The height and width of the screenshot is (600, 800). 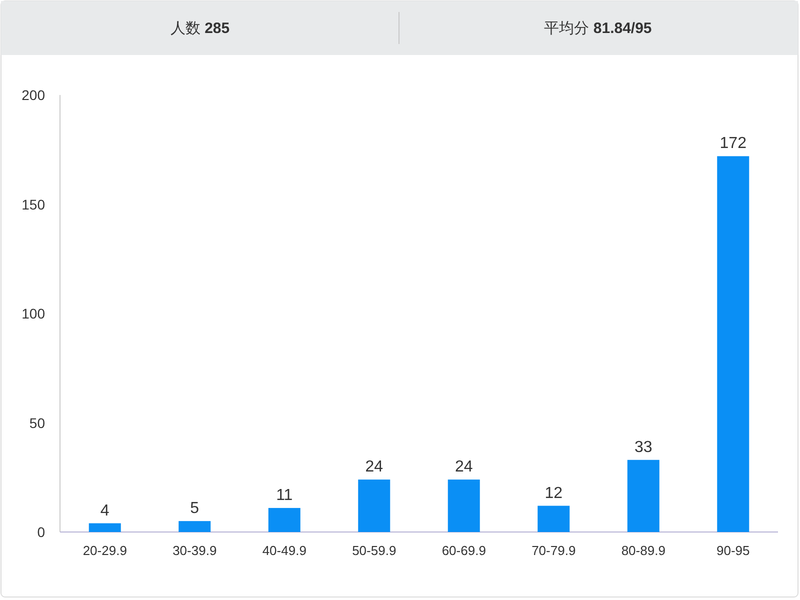 What do you see at coordinates (464, 550) in the screenshot?
I see `x-tick-label: 60-69.9` at bounding box center [464, 550].